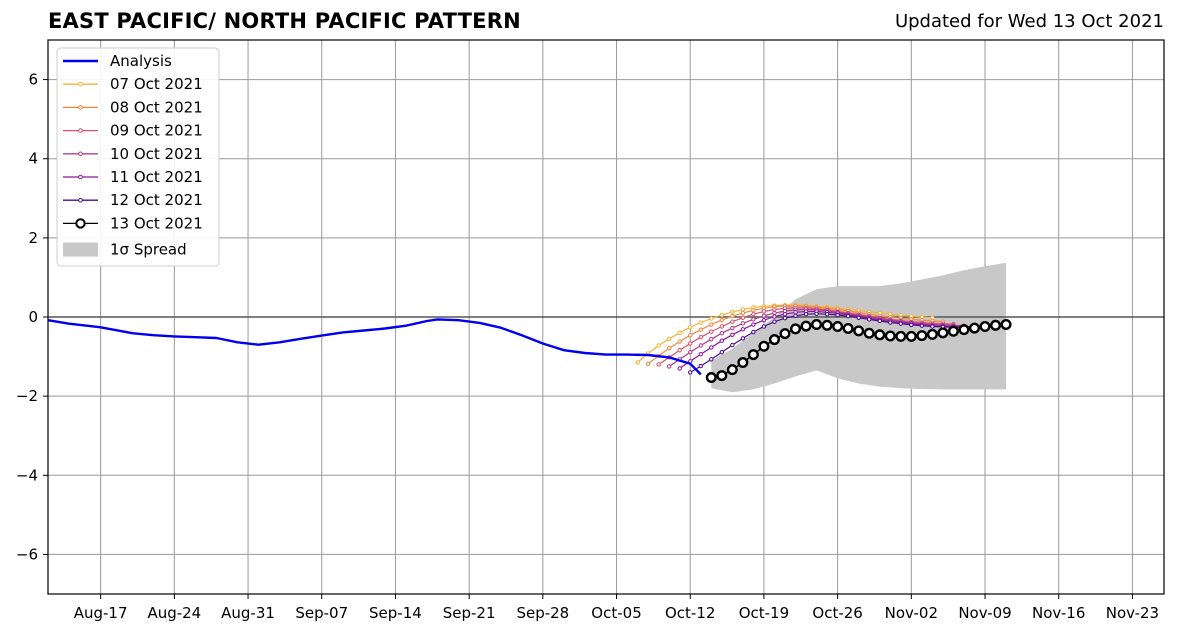  Describe the element at coordinates (1029, 21) in the screenshot. I see `updated-label: Updated for Wed 13 Oct 2021` at that location.